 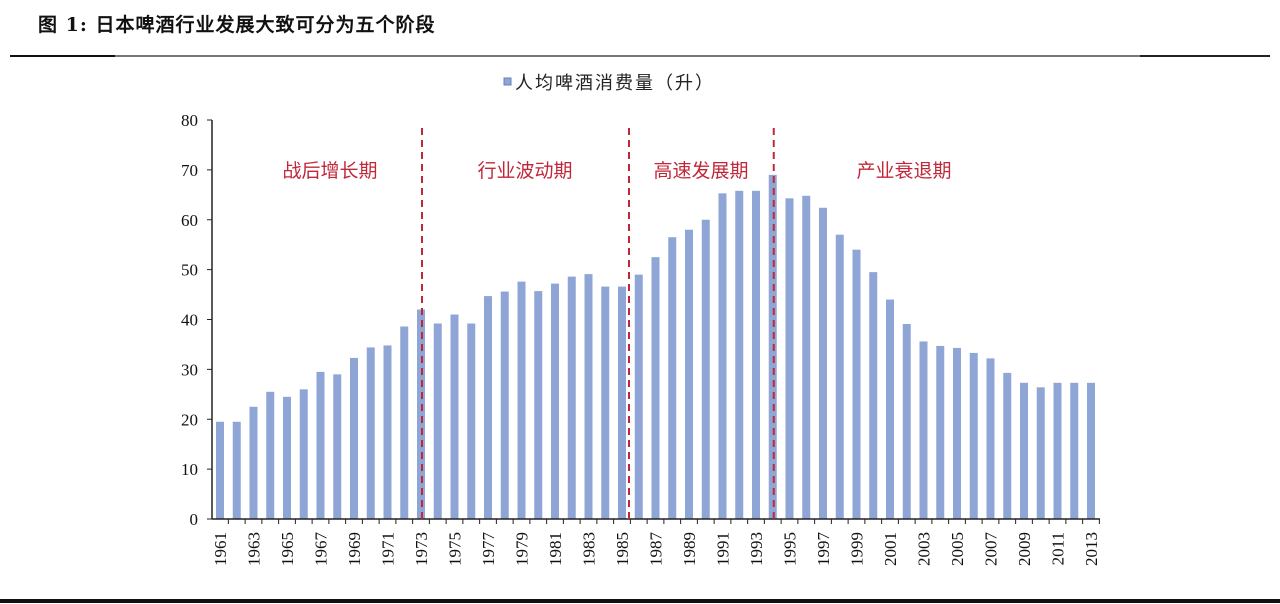 What do you see at coordinates (189, 369) in the screenshot?
I see `y-tick-label: 30` at bounding box center [189, 369].